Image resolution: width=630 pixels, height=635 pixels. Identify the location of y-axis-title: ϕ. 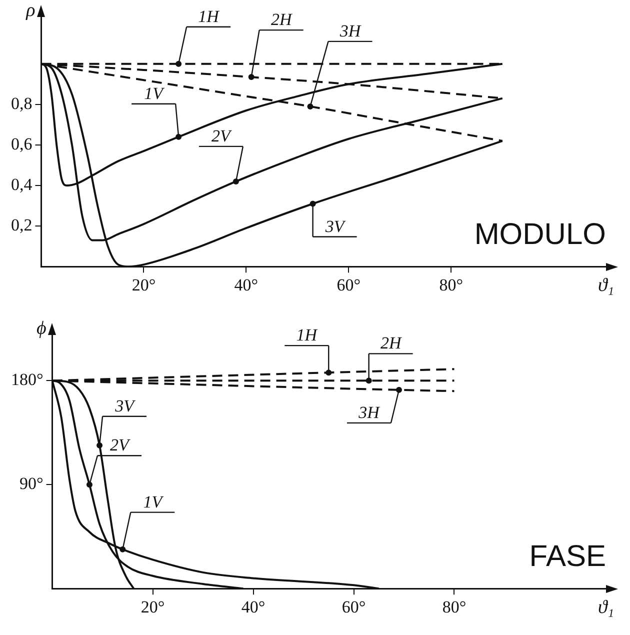
(41, 328).